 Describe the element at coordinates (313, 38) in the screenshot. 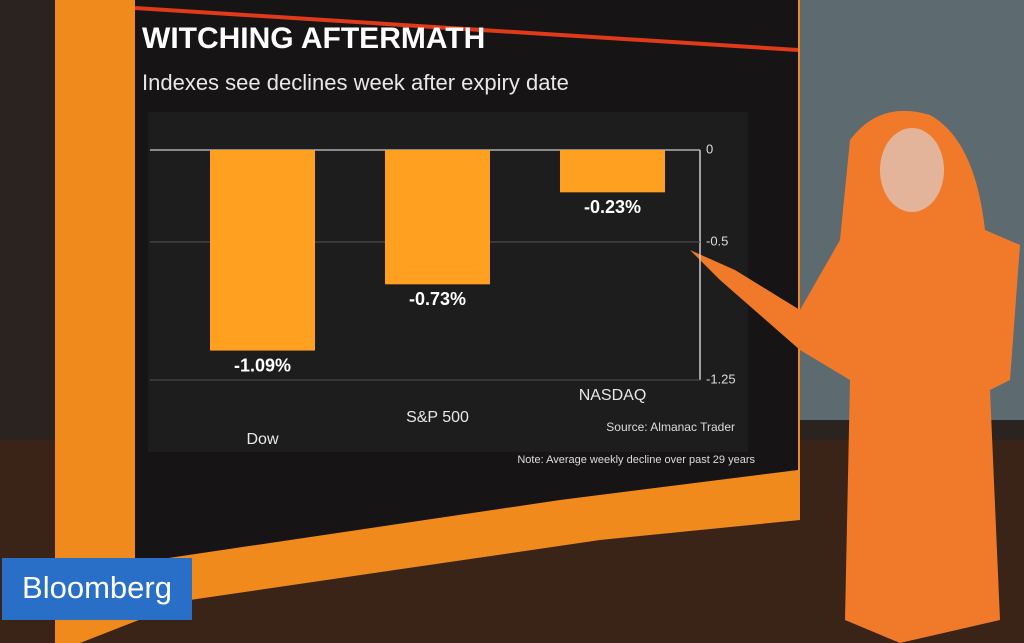

I see `chart-title: WITCHING AFTERMATH` at that location.